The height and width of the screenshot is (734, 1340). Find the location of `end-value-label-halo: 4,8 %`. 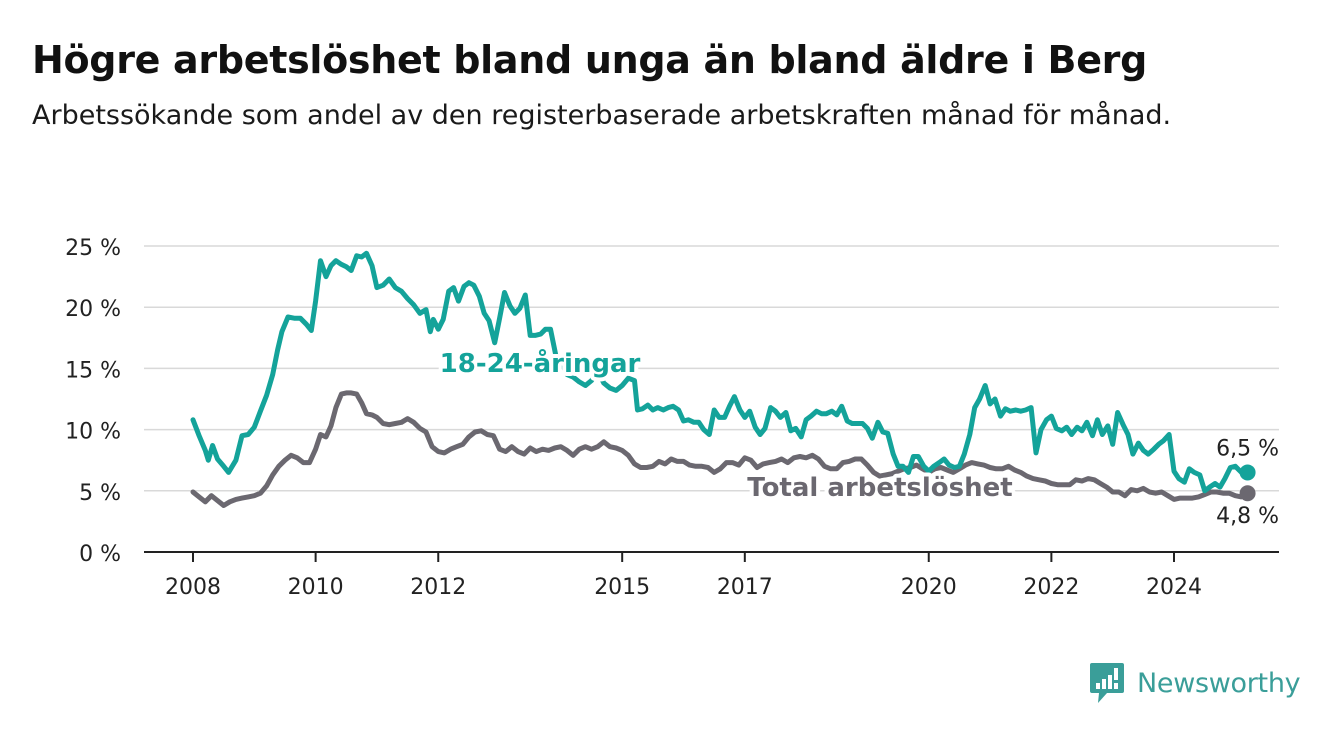

end-value-label-halo: 4,8 % is located at coordinates (1247, 516).